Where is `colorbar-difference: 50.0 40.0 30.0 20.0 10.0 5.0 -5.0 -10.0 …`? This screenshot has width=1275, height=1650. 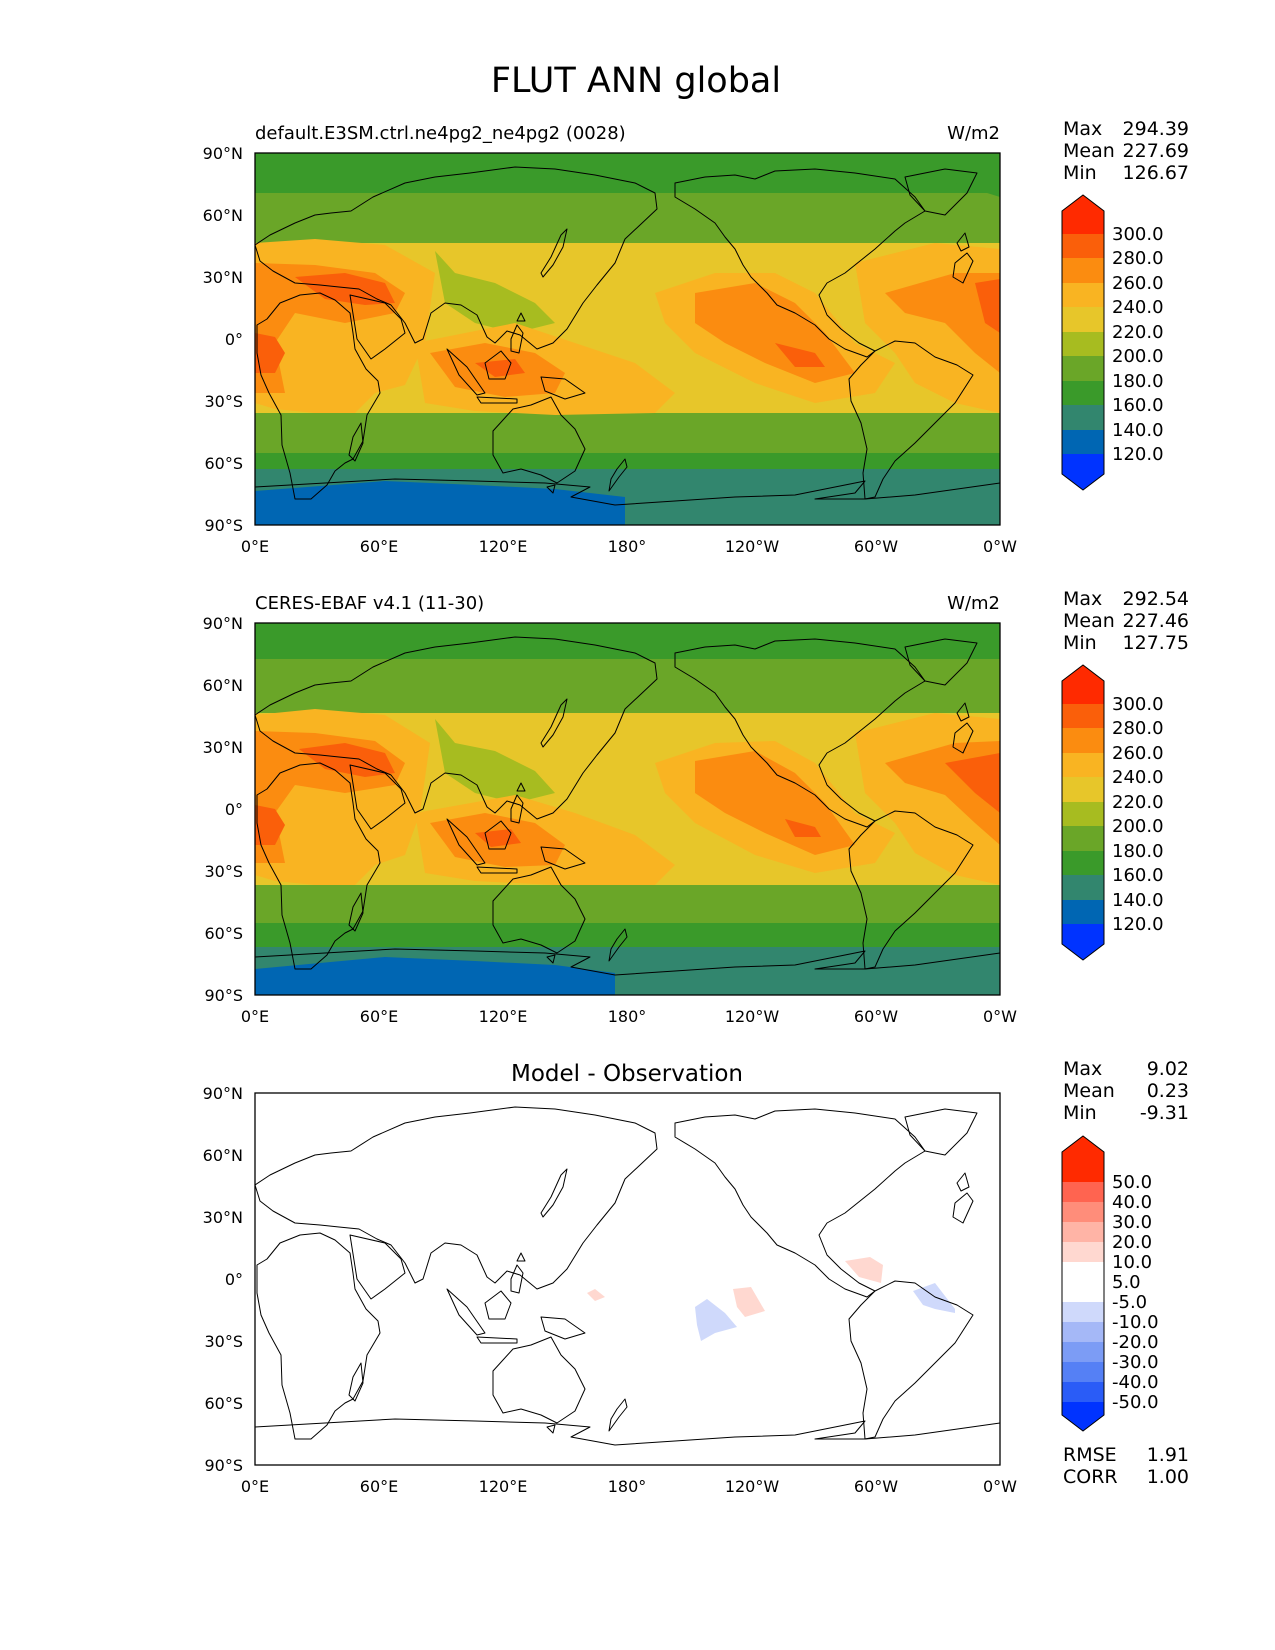
colorbar-difference: 50.0 40.0 30.0 20.0 10.0 5.0 -5.0 -10.0 … is located at coordinates (1110, 1283).